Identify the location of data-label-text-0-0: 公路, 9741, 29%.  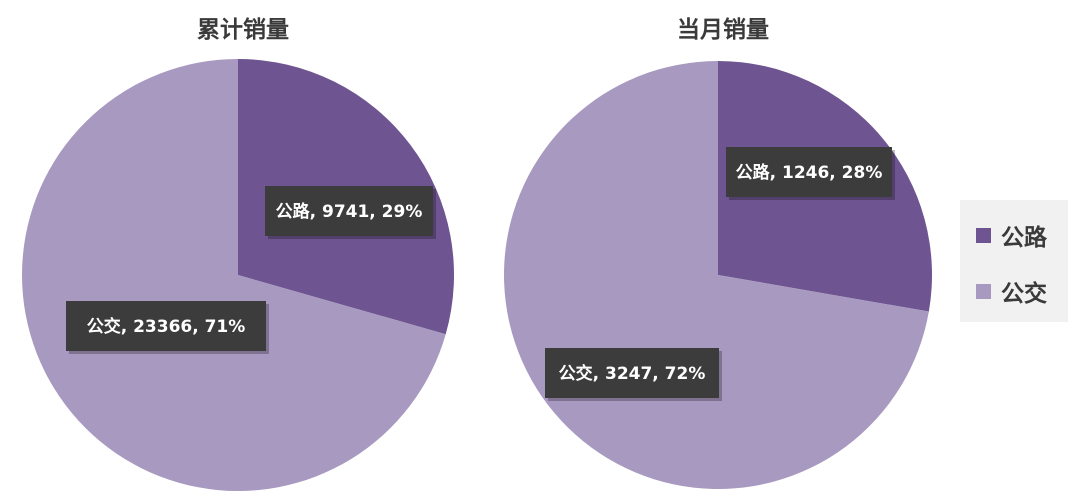
(349, 211).